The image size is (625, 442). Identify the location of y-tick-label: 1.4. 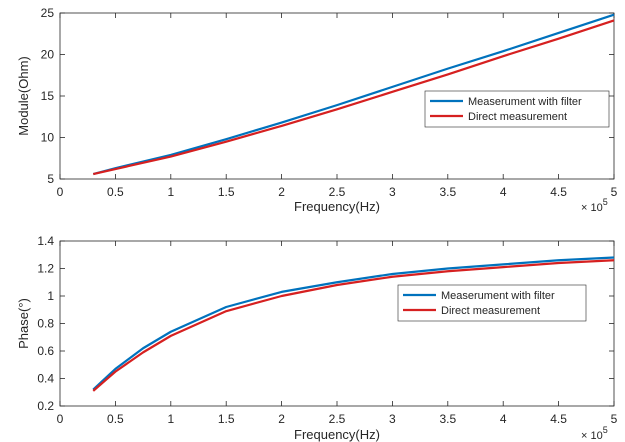
(45, 241).